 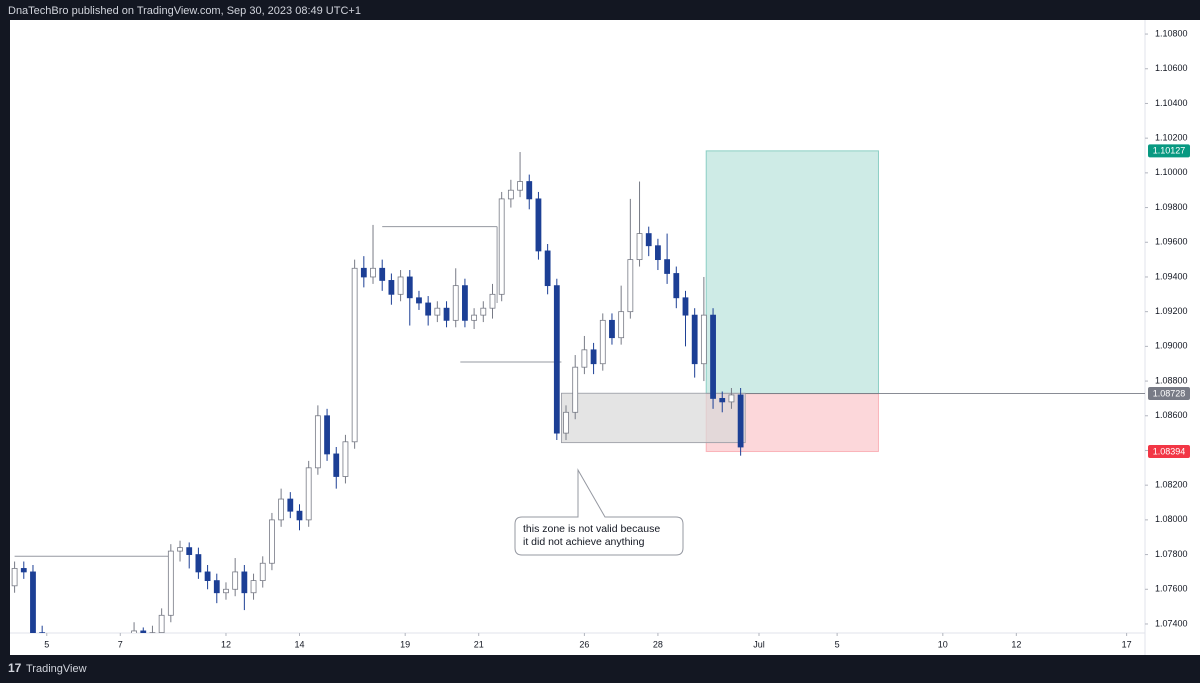 What do you see at coordinates (1171, 415) in the screenshot?
I see `y-tick-label: 1.08600` at bounding box center [1171, 415].